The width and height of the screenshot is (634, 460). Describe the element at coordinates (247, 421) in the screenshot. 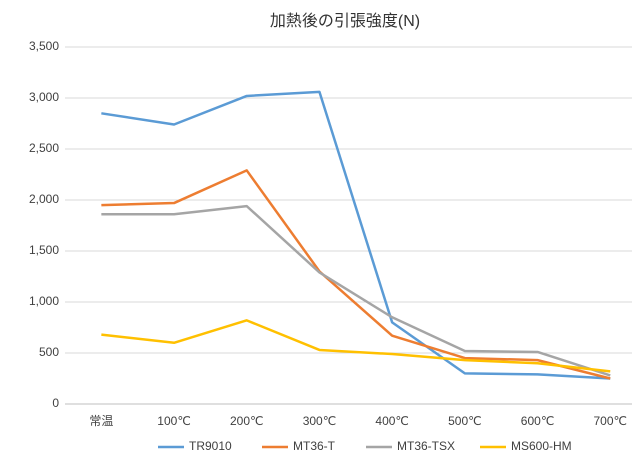

I see `x-tick-label: 200℃` at that location.